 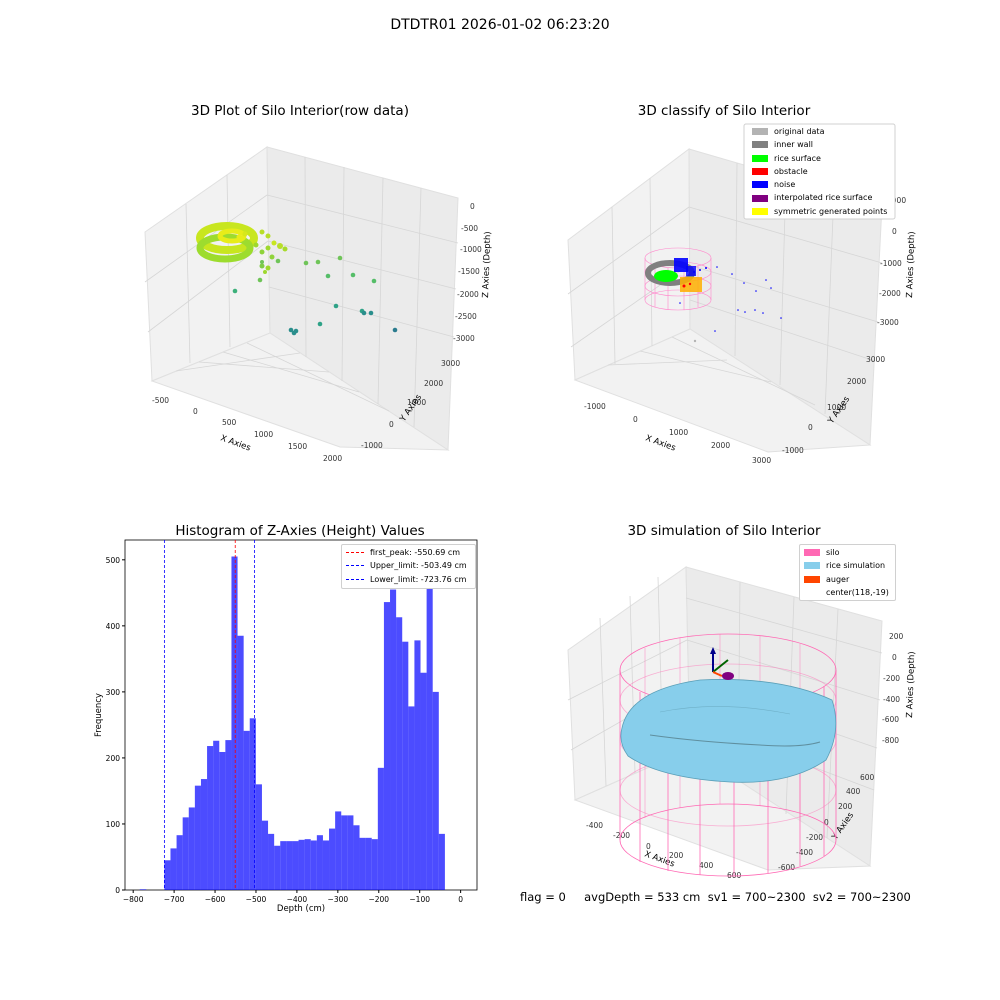 What do you see at coordinates (113, 626) in the screenshot?
I see `histogram-ytick-label: 400` at bounding box center [113, 626].